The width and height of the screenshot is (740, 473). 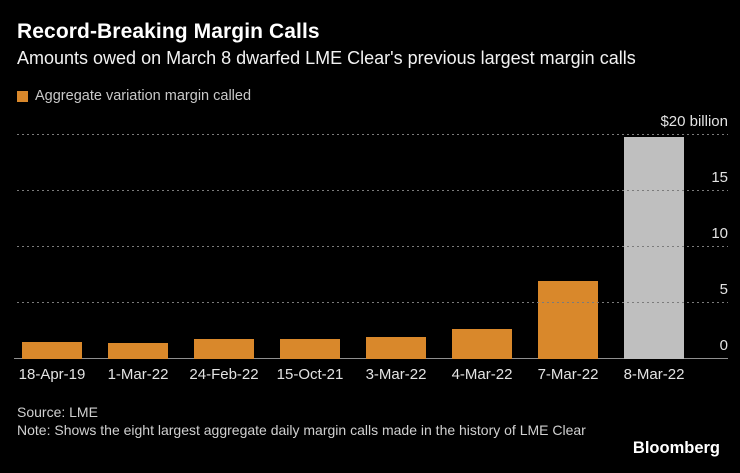 I want to click on x-tick-cell: 4-Mar-22, so click(x=482, y=374).